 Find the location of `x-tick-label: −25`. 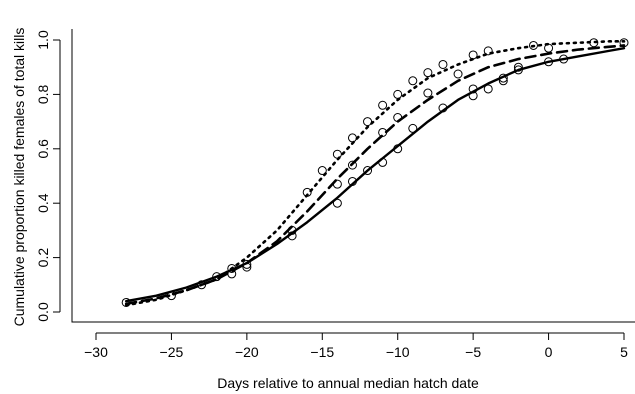

x-tick-label: −25 is located at coordinates (172, 352).